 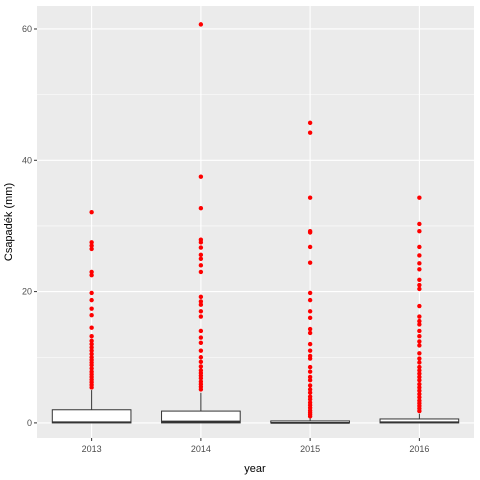 I want to click on box-2014, so click(x=201, y=417).